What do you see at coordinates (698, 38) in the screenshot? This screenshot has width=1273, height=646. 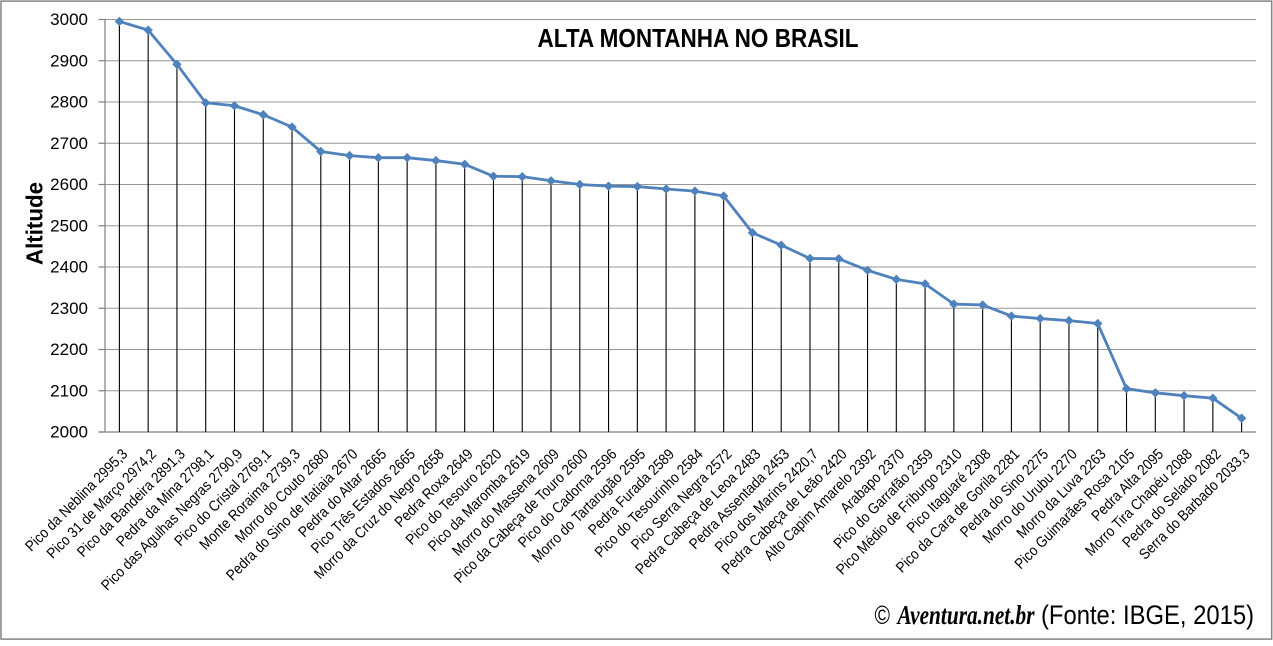 I see `svg-text: ALTA MONTANHA NO BRASIL` at bounding box center [698, 38].